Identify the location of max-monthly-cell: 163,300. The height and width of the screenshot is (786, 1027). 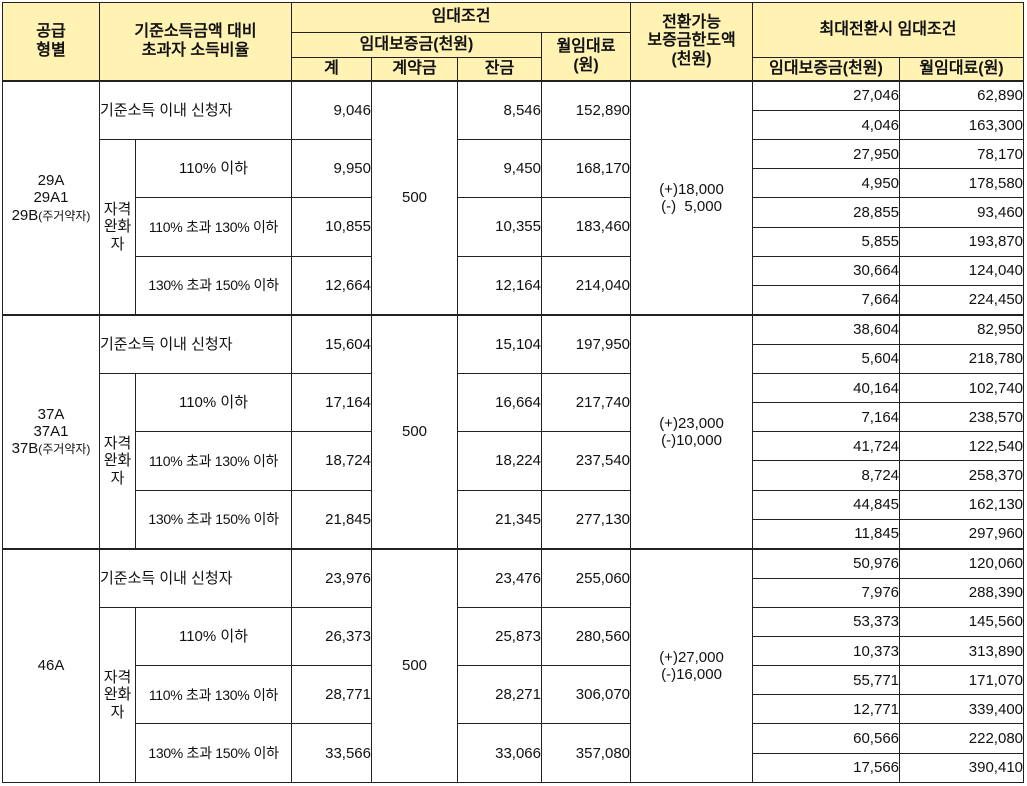
(962, 125).